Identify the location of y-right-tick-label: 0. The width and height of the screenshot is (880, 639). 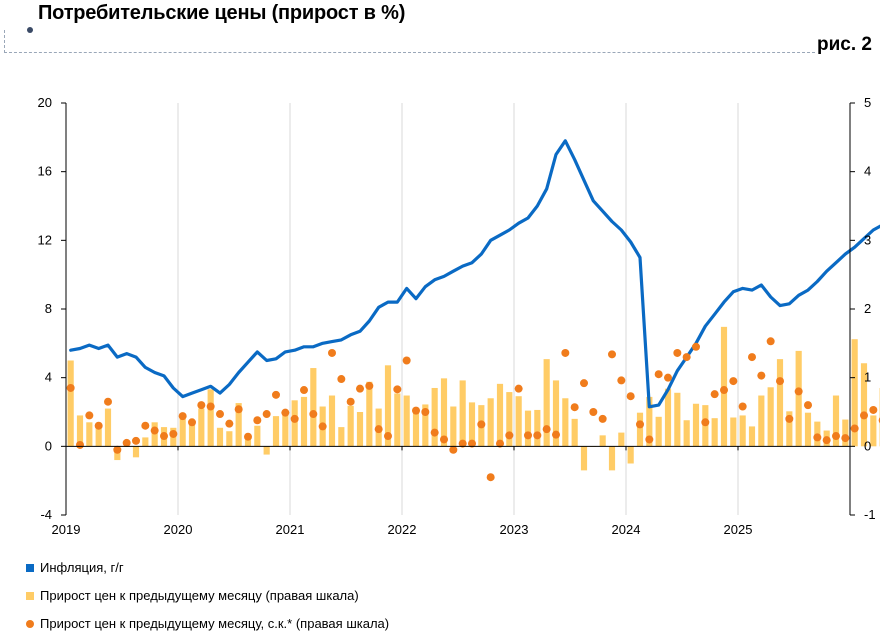
(867, 445).